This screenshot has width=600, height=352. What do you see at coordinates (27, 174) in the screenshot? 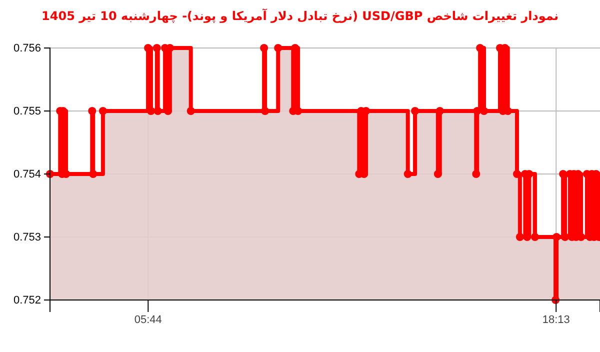
I see `y-tick-label: 0.754` at bounding box center [27, 174].